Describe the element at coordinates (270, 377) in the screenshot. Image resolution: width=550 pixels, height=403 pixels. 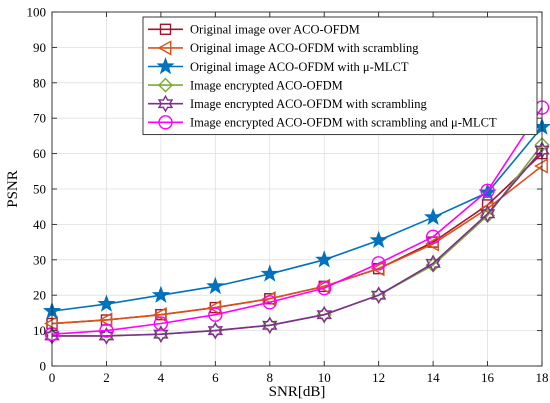
I see `x-tick-label: 8` at that location.